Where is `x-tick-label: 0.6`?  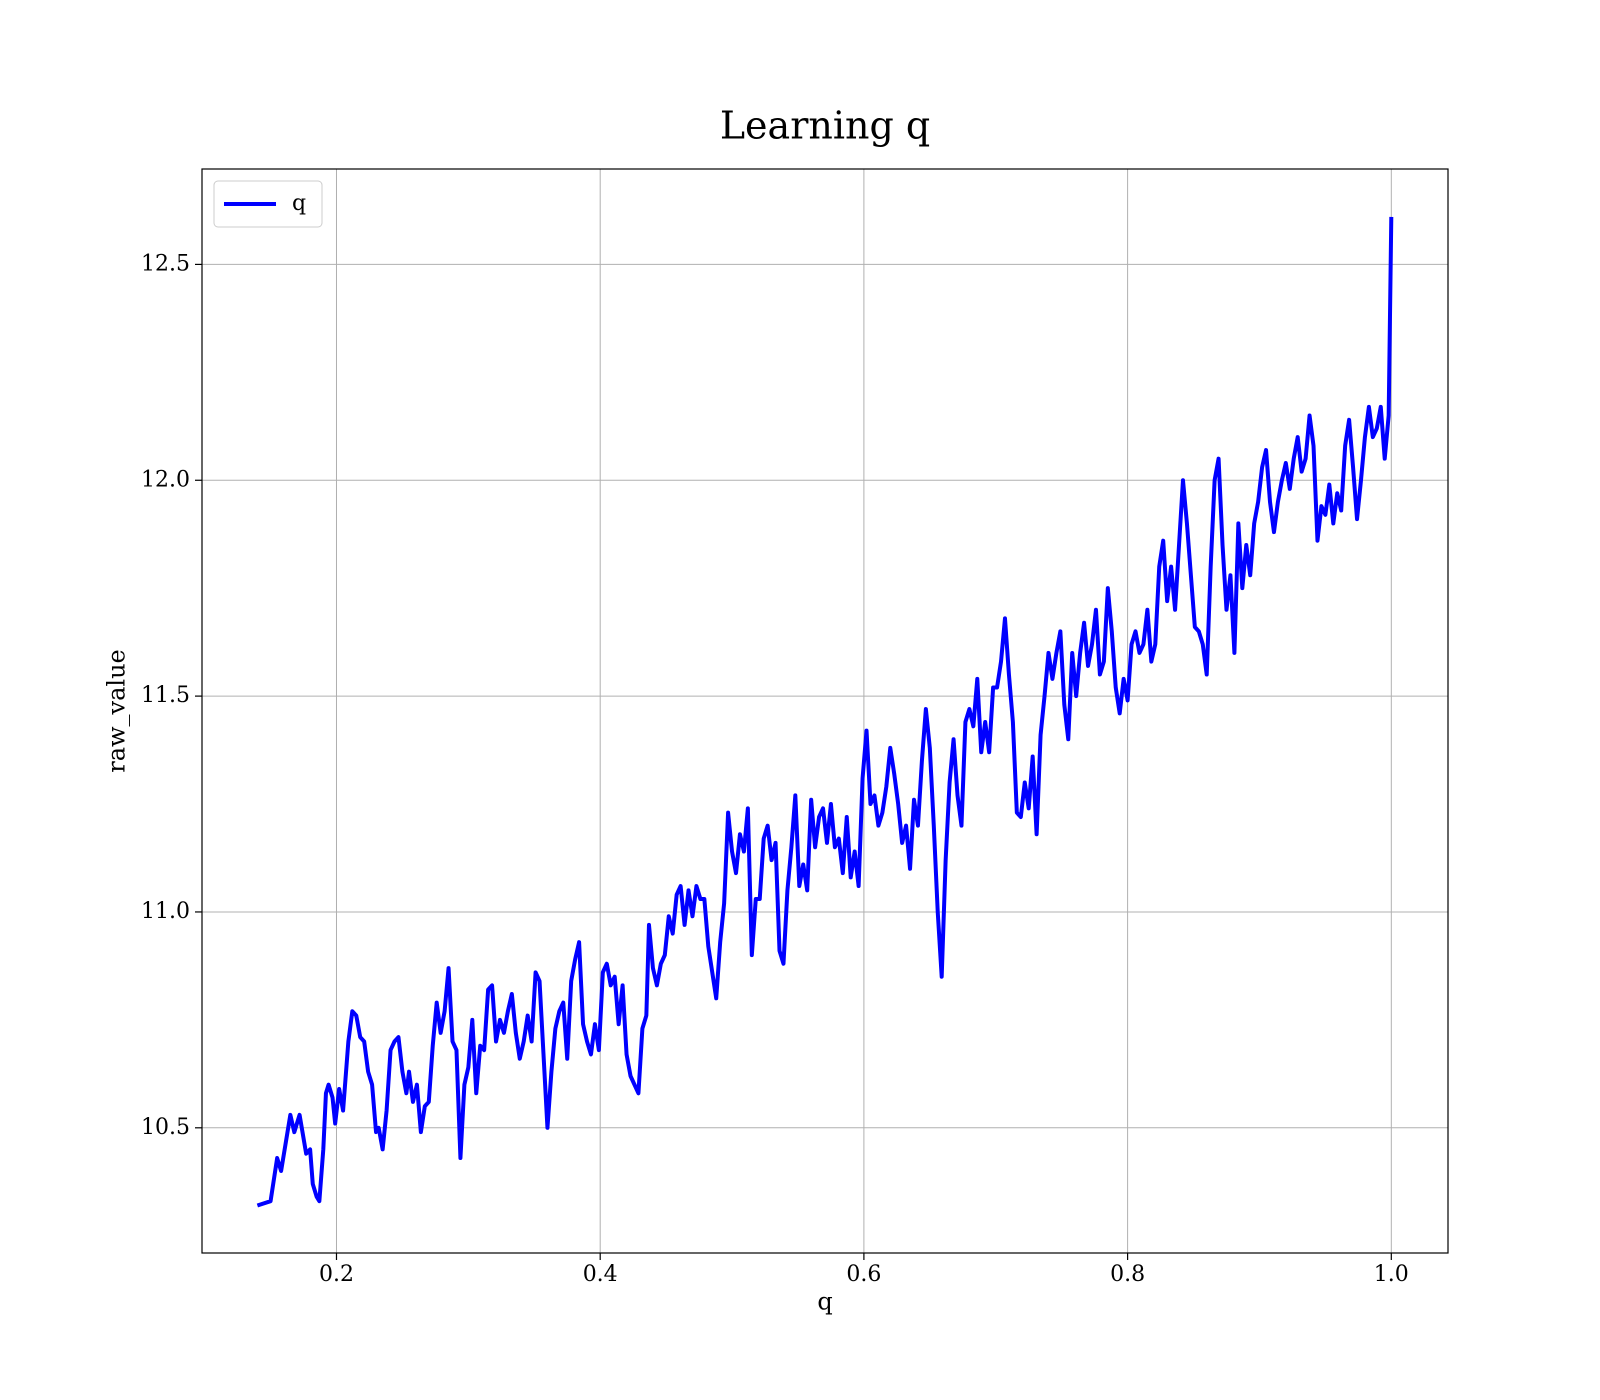
x-tick-label: 0.6 is located at coordinates (863, 1274).